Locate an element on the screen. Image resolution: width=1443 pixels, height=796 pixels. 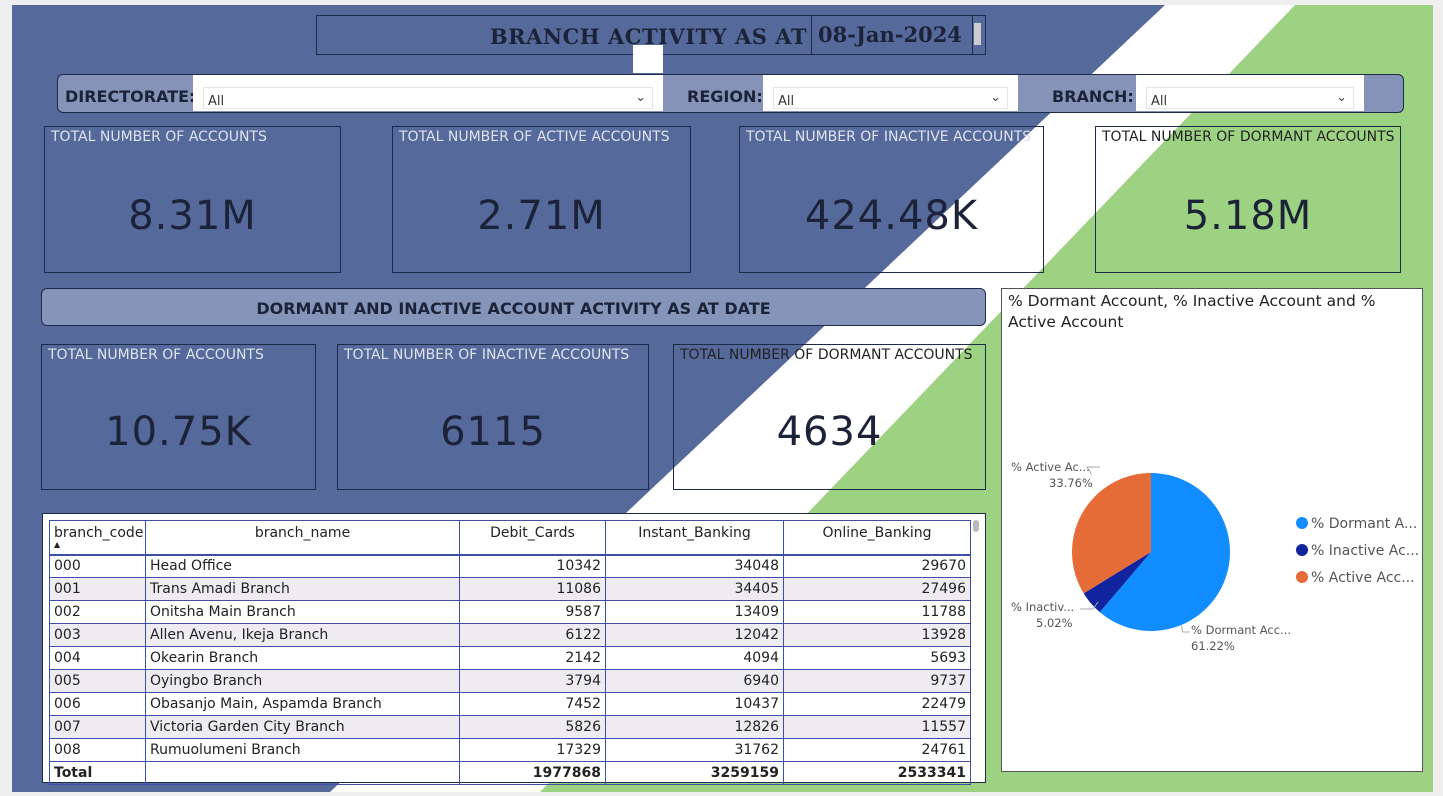
table-cell: 006 is located at coordinates (97, 704).